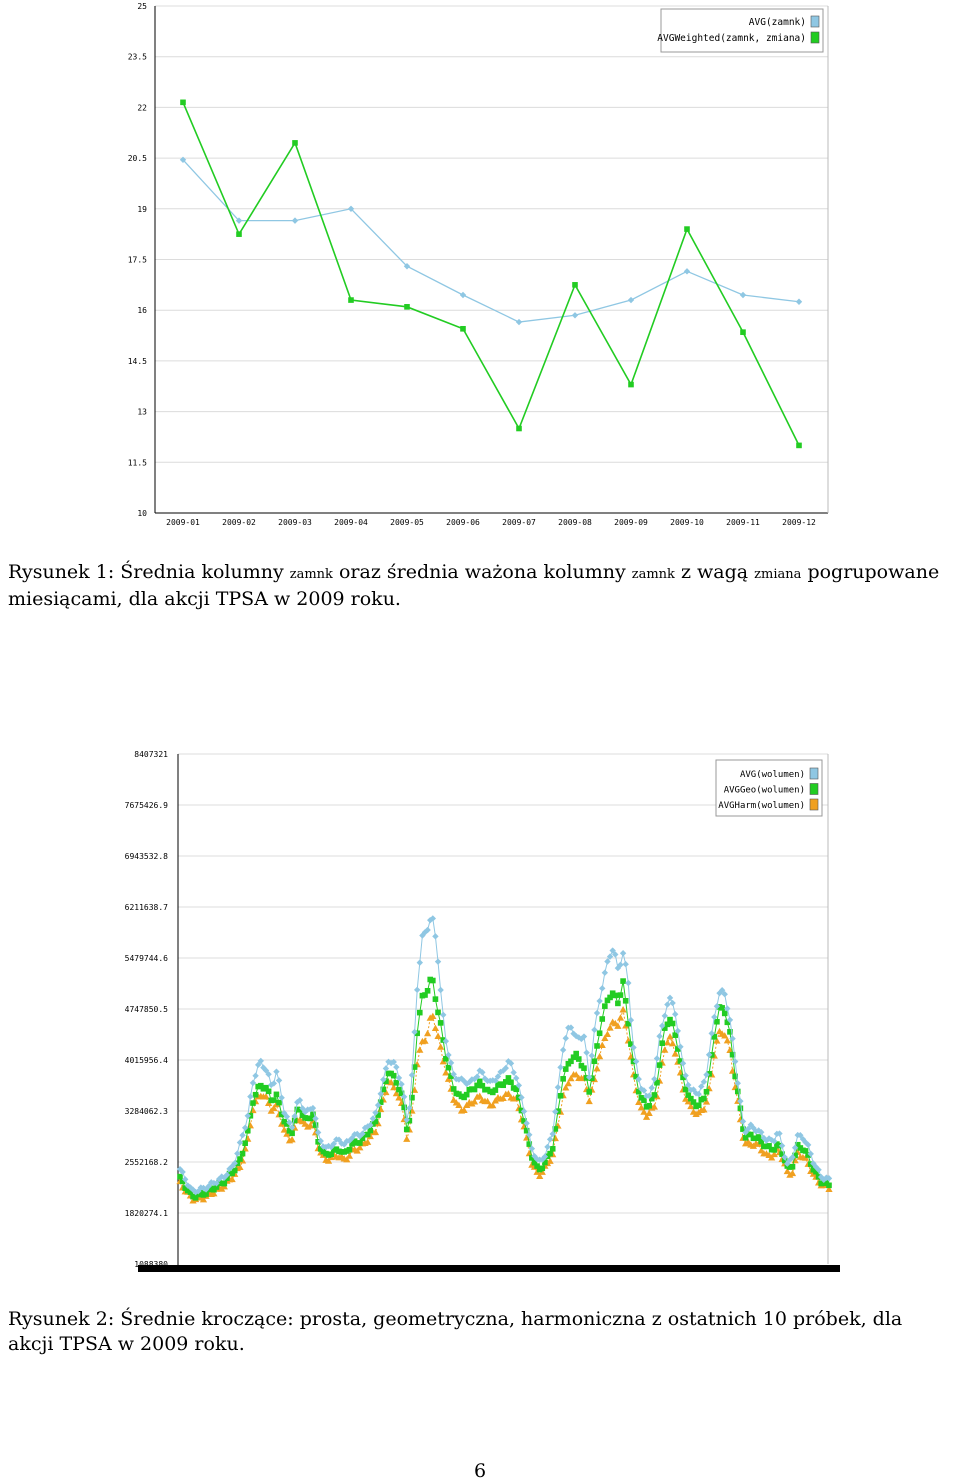 This screenshot has width=960, height=1483. Describe the element at coordinates (142, 310) in the screenshot. I see `y-tick-label: 16` at that location.